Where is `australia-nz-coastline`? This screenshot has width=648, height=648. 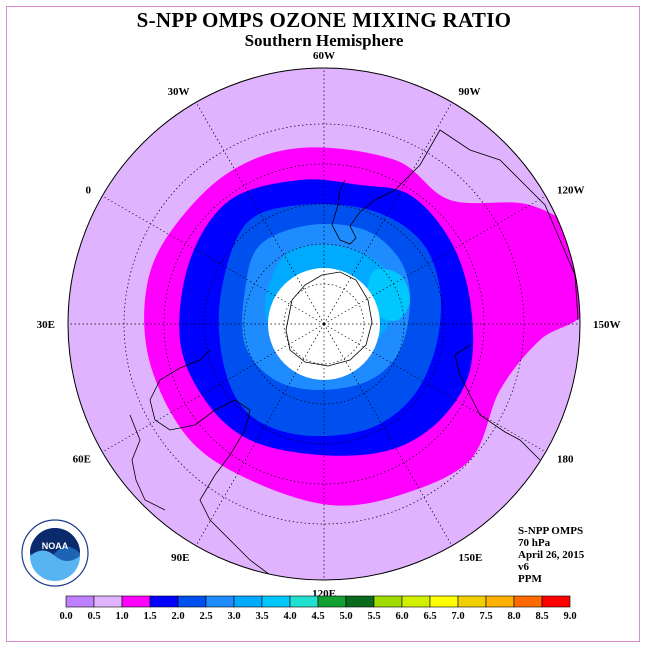
australia-nz-coastline is located at coordinates (225, 464).